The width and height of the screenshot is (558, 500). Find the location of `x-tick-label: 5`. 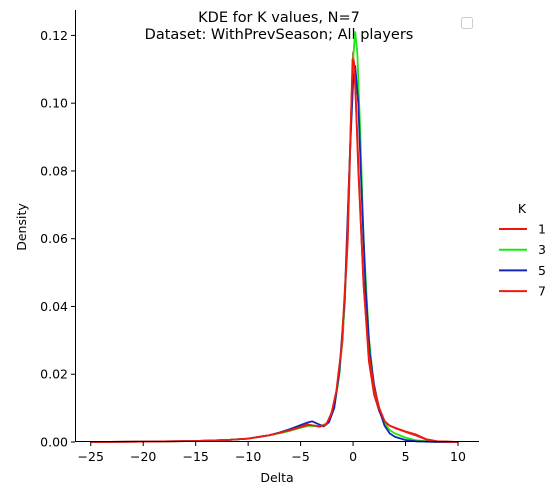

x-tick-label: 5 is located at coordinates (406, 456).